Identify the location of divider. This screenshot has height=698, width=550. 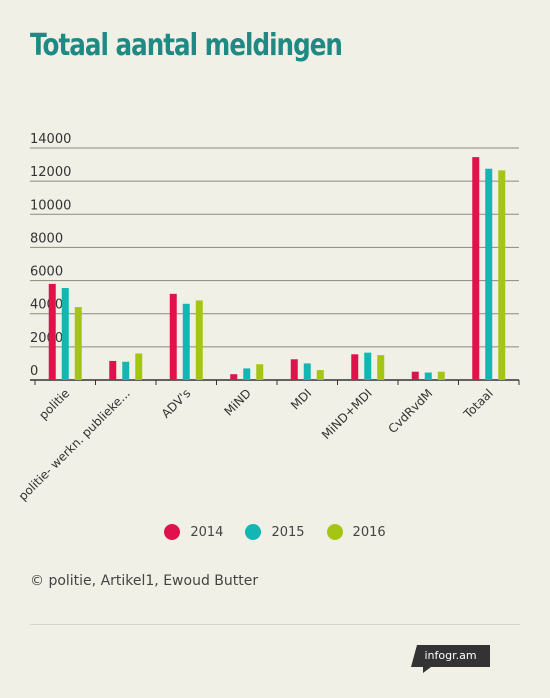
(275, 624).